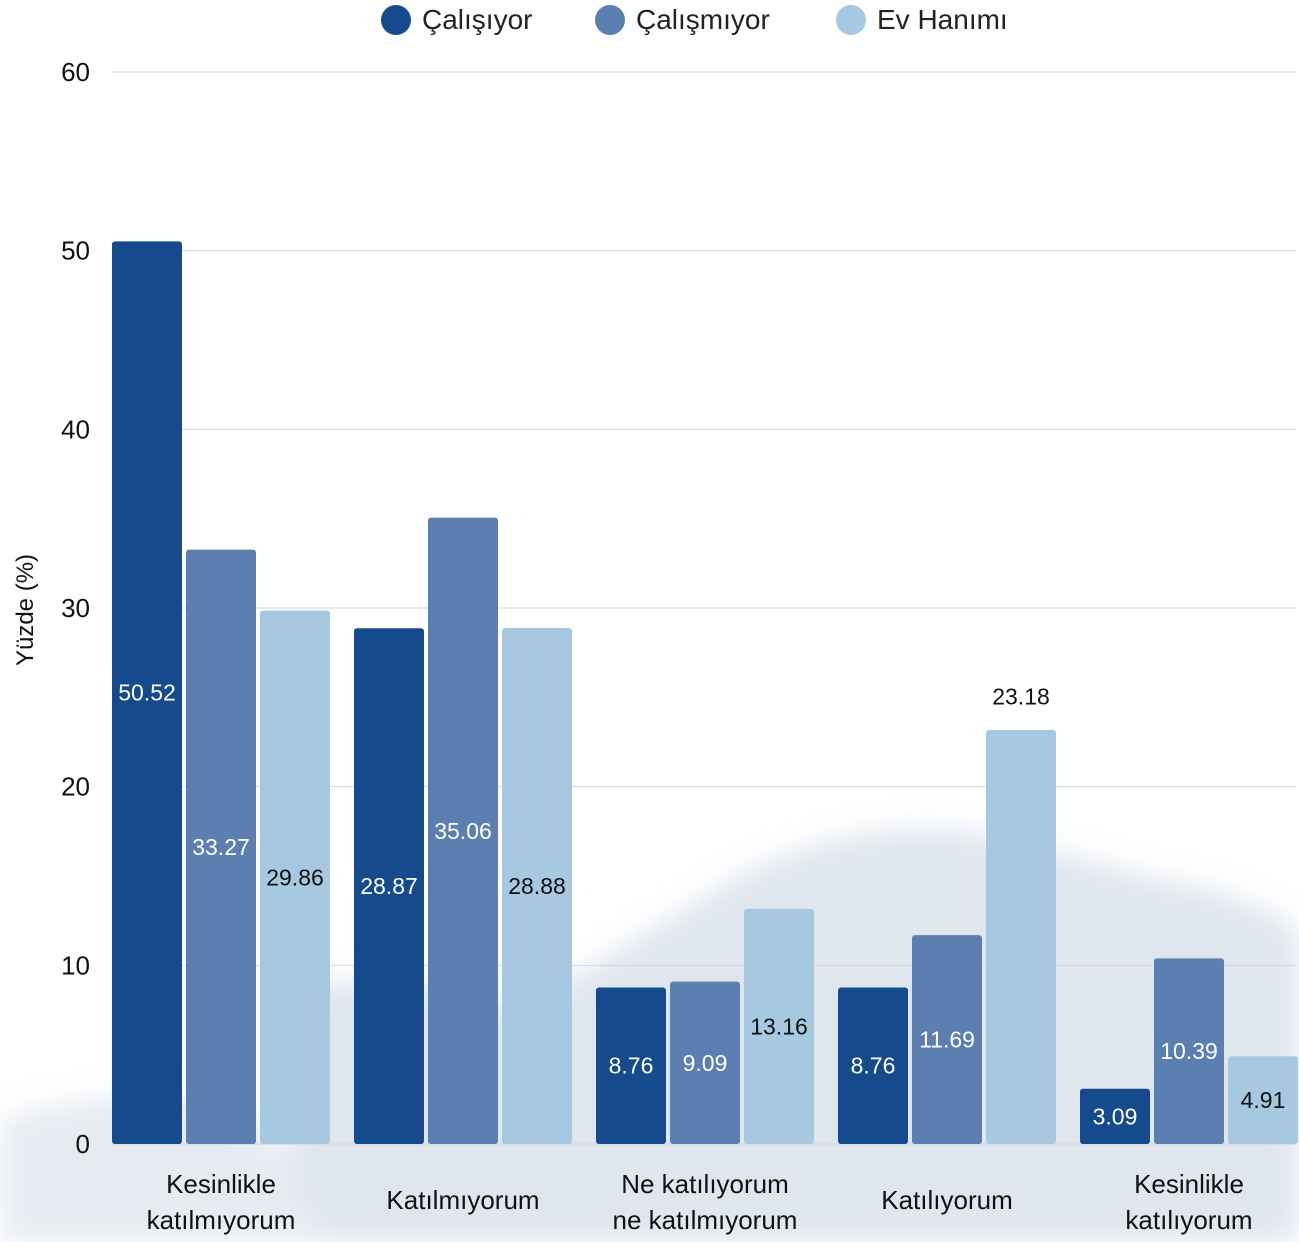  I want to click on data-label: 28.87, so click(389, 886).